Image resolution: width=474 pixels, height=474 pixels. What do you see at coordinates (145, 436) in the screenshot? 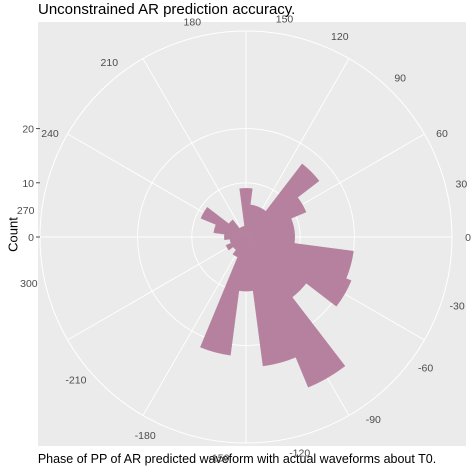
I see `angle-tick-label: -180` at bounding box center [145, 436].